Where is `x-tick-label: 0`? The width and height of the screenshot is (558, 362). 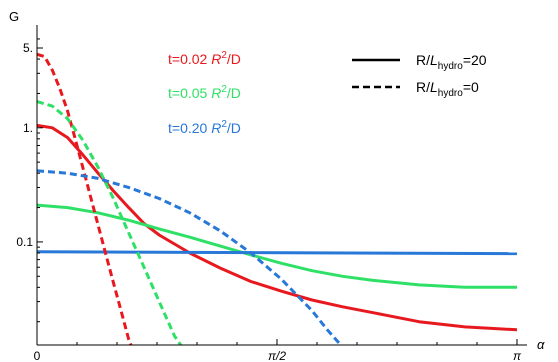 x-tick-label: 0 is located at coordinates (37, 355).